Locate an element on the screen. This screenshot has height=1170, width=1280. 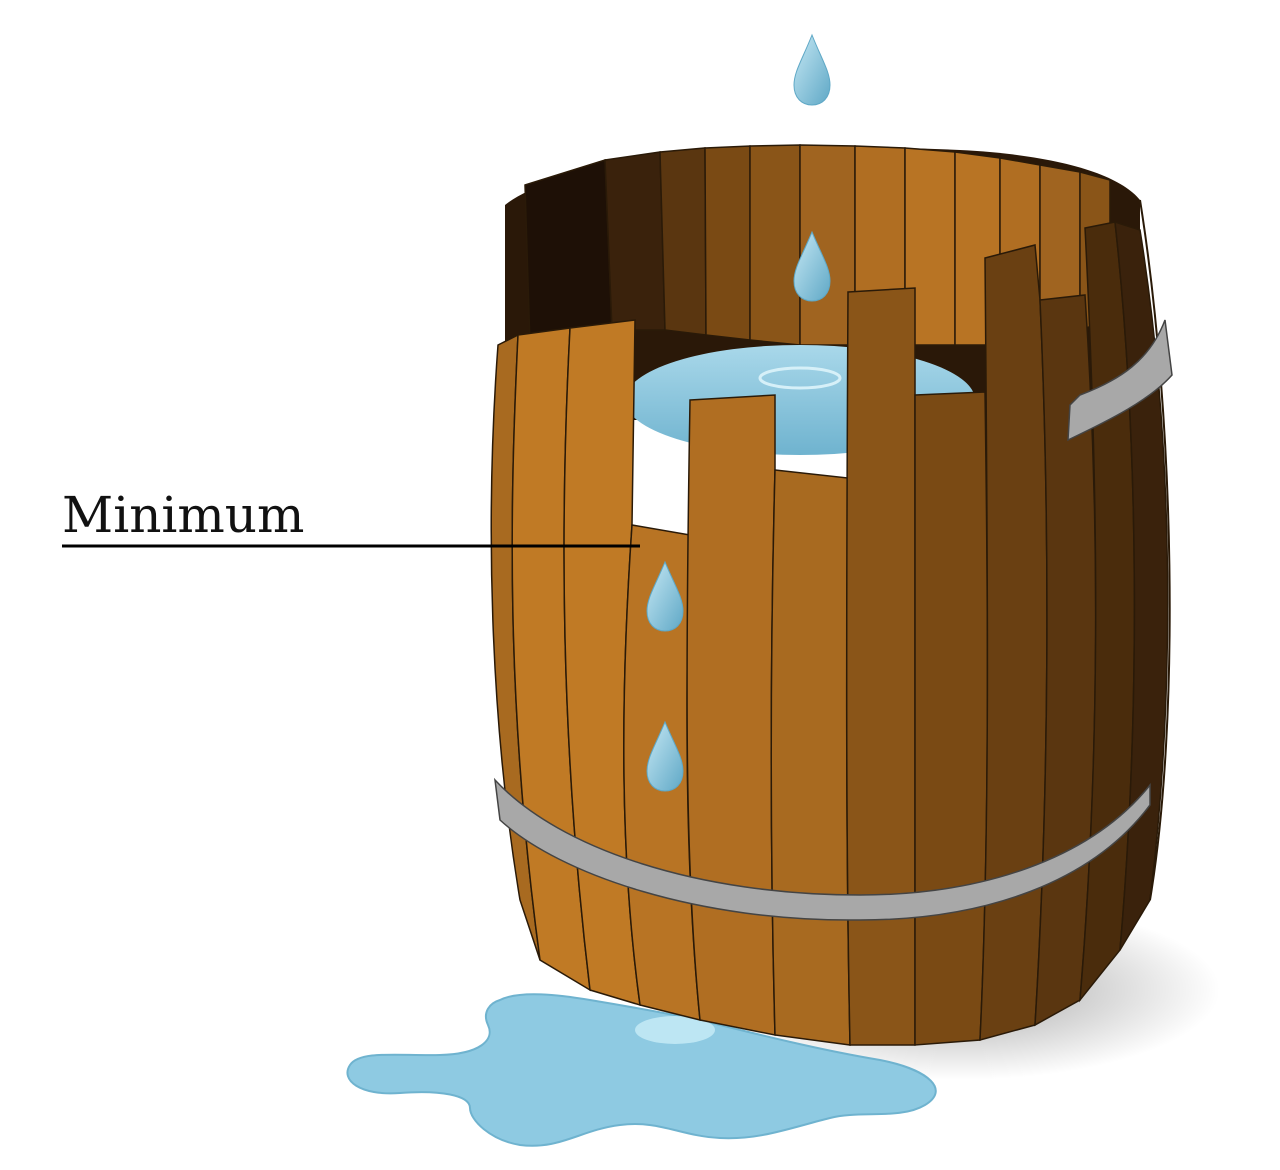
minimum-label: Minimum is located at coordinates (183, 515).